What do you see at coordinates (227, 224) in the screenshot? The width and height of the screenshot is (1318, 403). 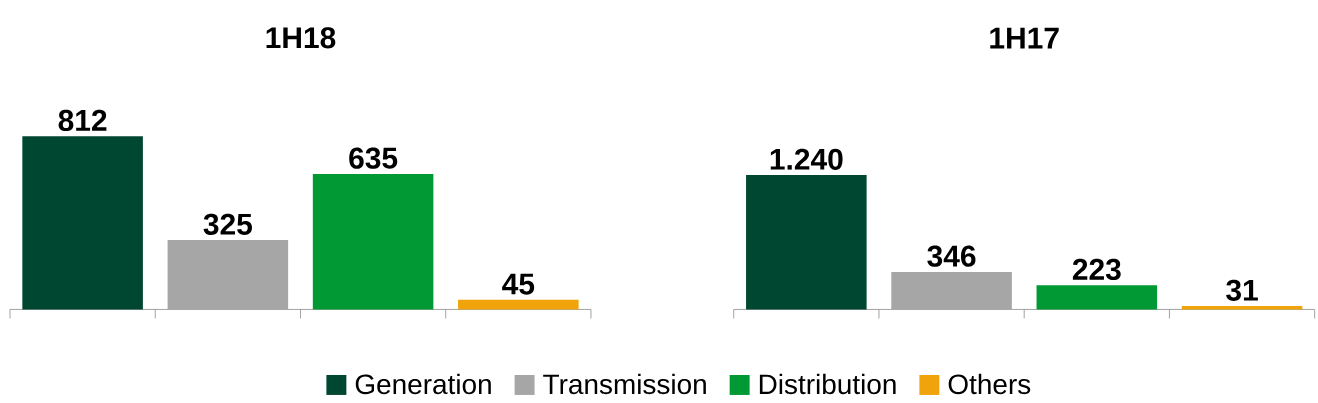 I see `data-label: 325` at bounding box center [227, 224].